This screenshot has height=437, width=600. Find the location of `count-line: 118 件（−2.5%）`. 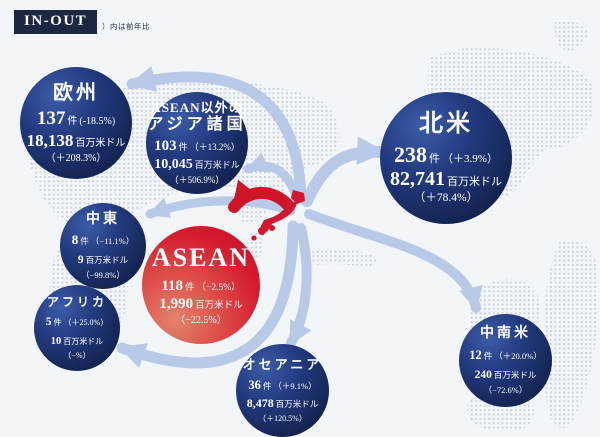

count-line: 118 件（−2.5%） is located at coordinates (201, 285).